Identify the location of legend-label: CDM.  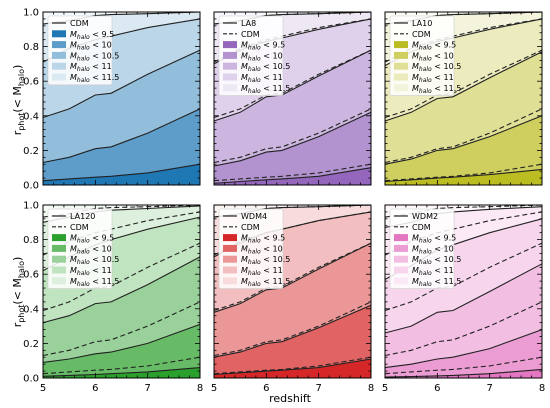
(79, 227).